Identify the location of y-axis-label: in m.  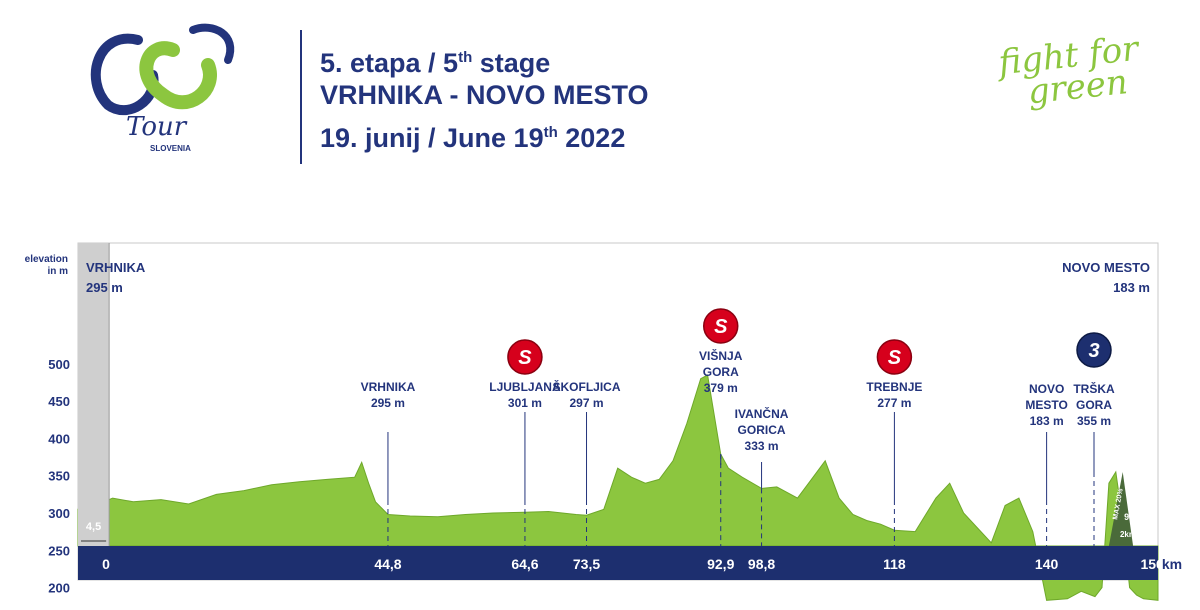
(57, 271).